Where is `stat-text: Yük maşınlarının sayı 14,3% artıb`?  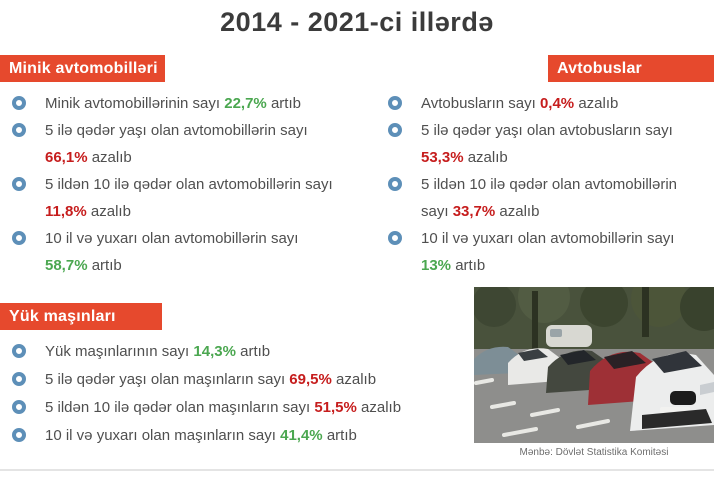
stat-text: Yük maşınlarının sayı 14,3% artıb is located at coordinates (158, 351).